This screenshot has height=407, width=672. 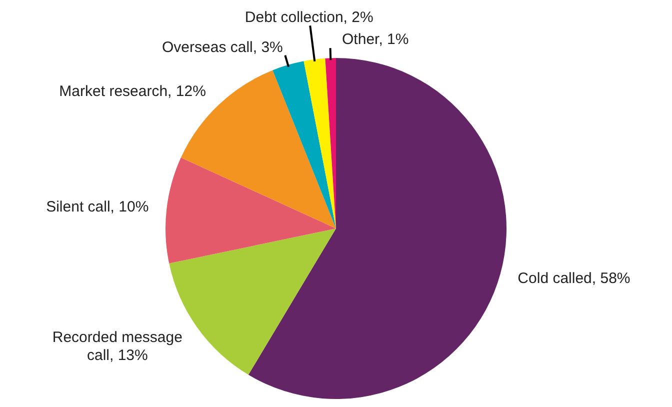 What do you see at coordinates (117, 346) in the screenshot?
I see `slice-label: Recorded message call, 13%` at bounding box center [117, 346].